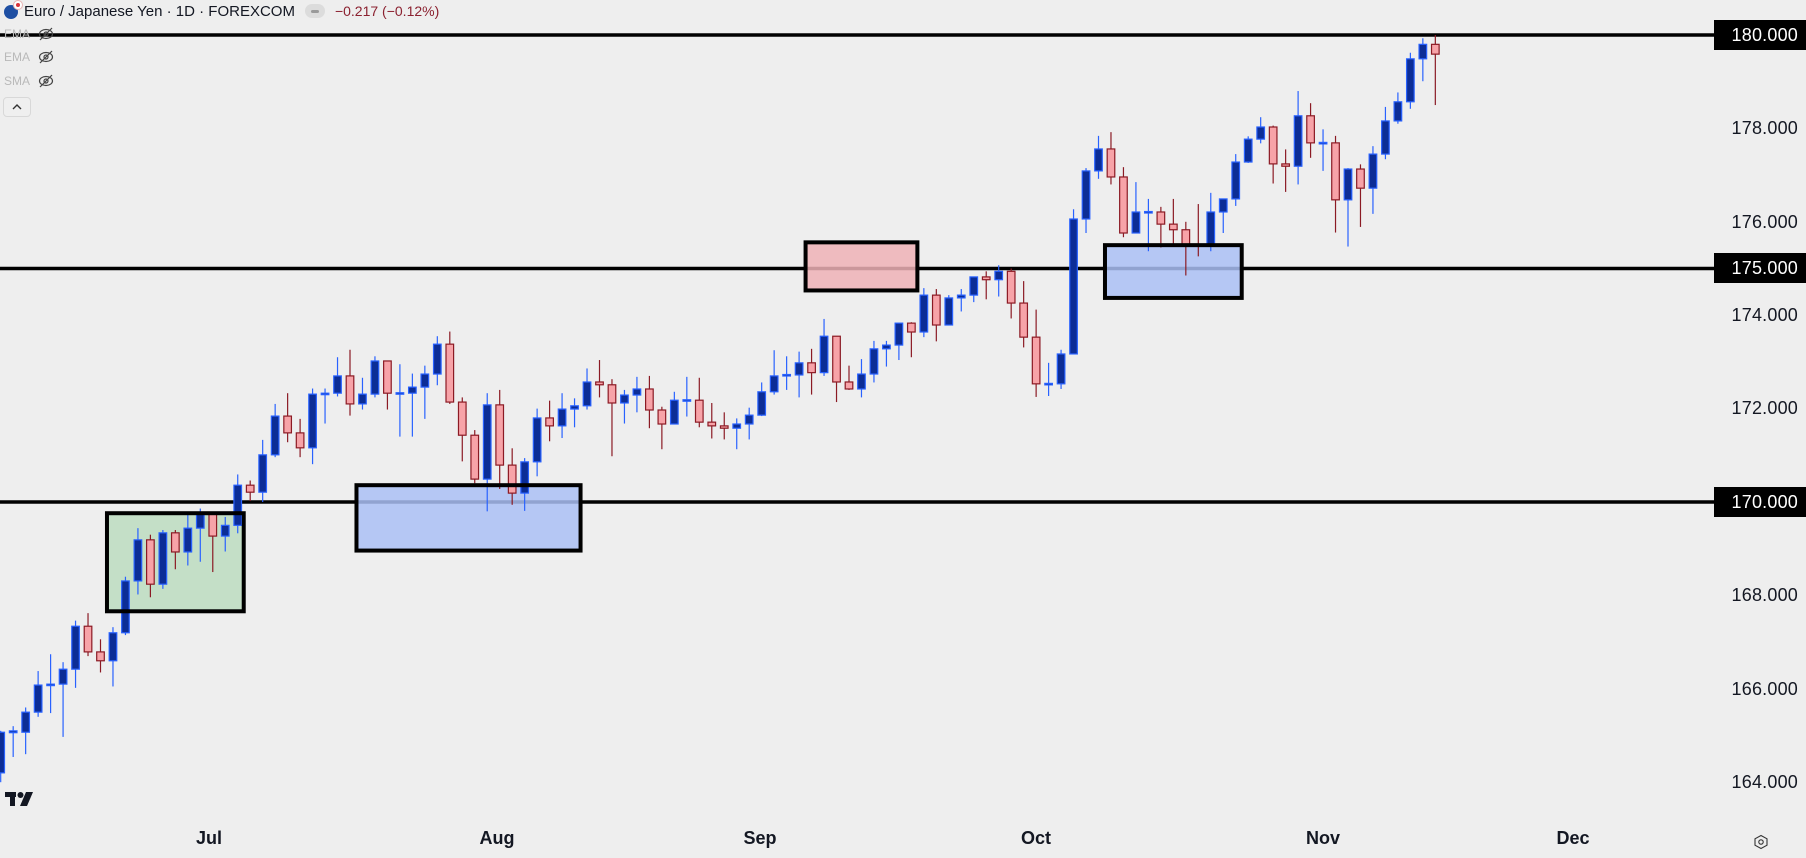 The image size is (1806, 858). I want to click on time-label: Nov, so click(1323, 838).